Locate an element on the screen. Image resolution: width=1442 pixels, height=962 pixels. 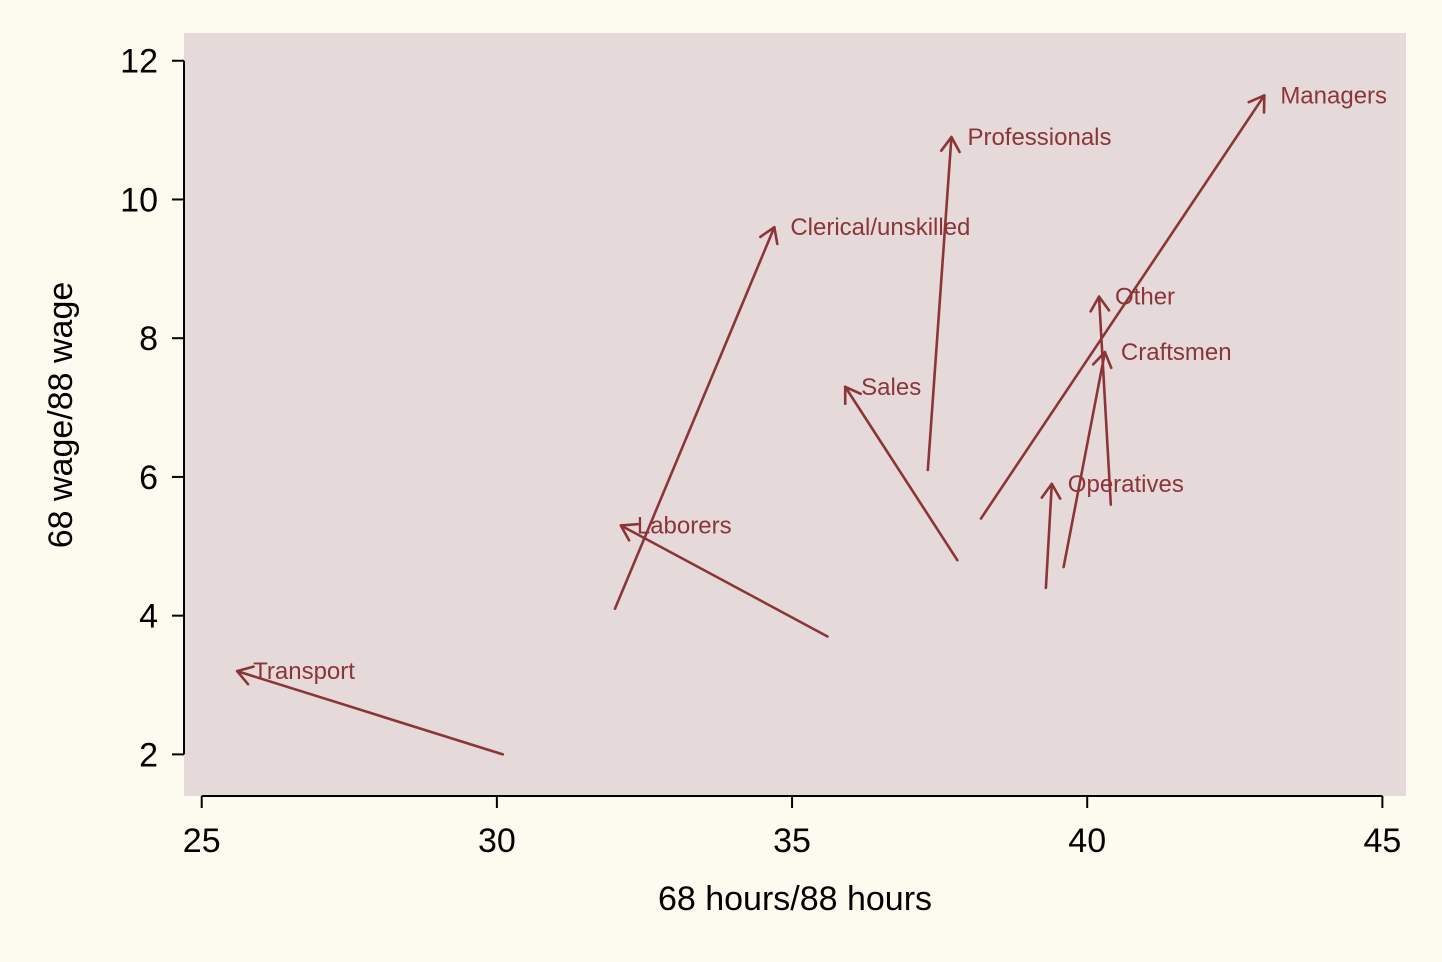
arrow-craftsmen: Craftsmen is located at coordinates (1147, 454).